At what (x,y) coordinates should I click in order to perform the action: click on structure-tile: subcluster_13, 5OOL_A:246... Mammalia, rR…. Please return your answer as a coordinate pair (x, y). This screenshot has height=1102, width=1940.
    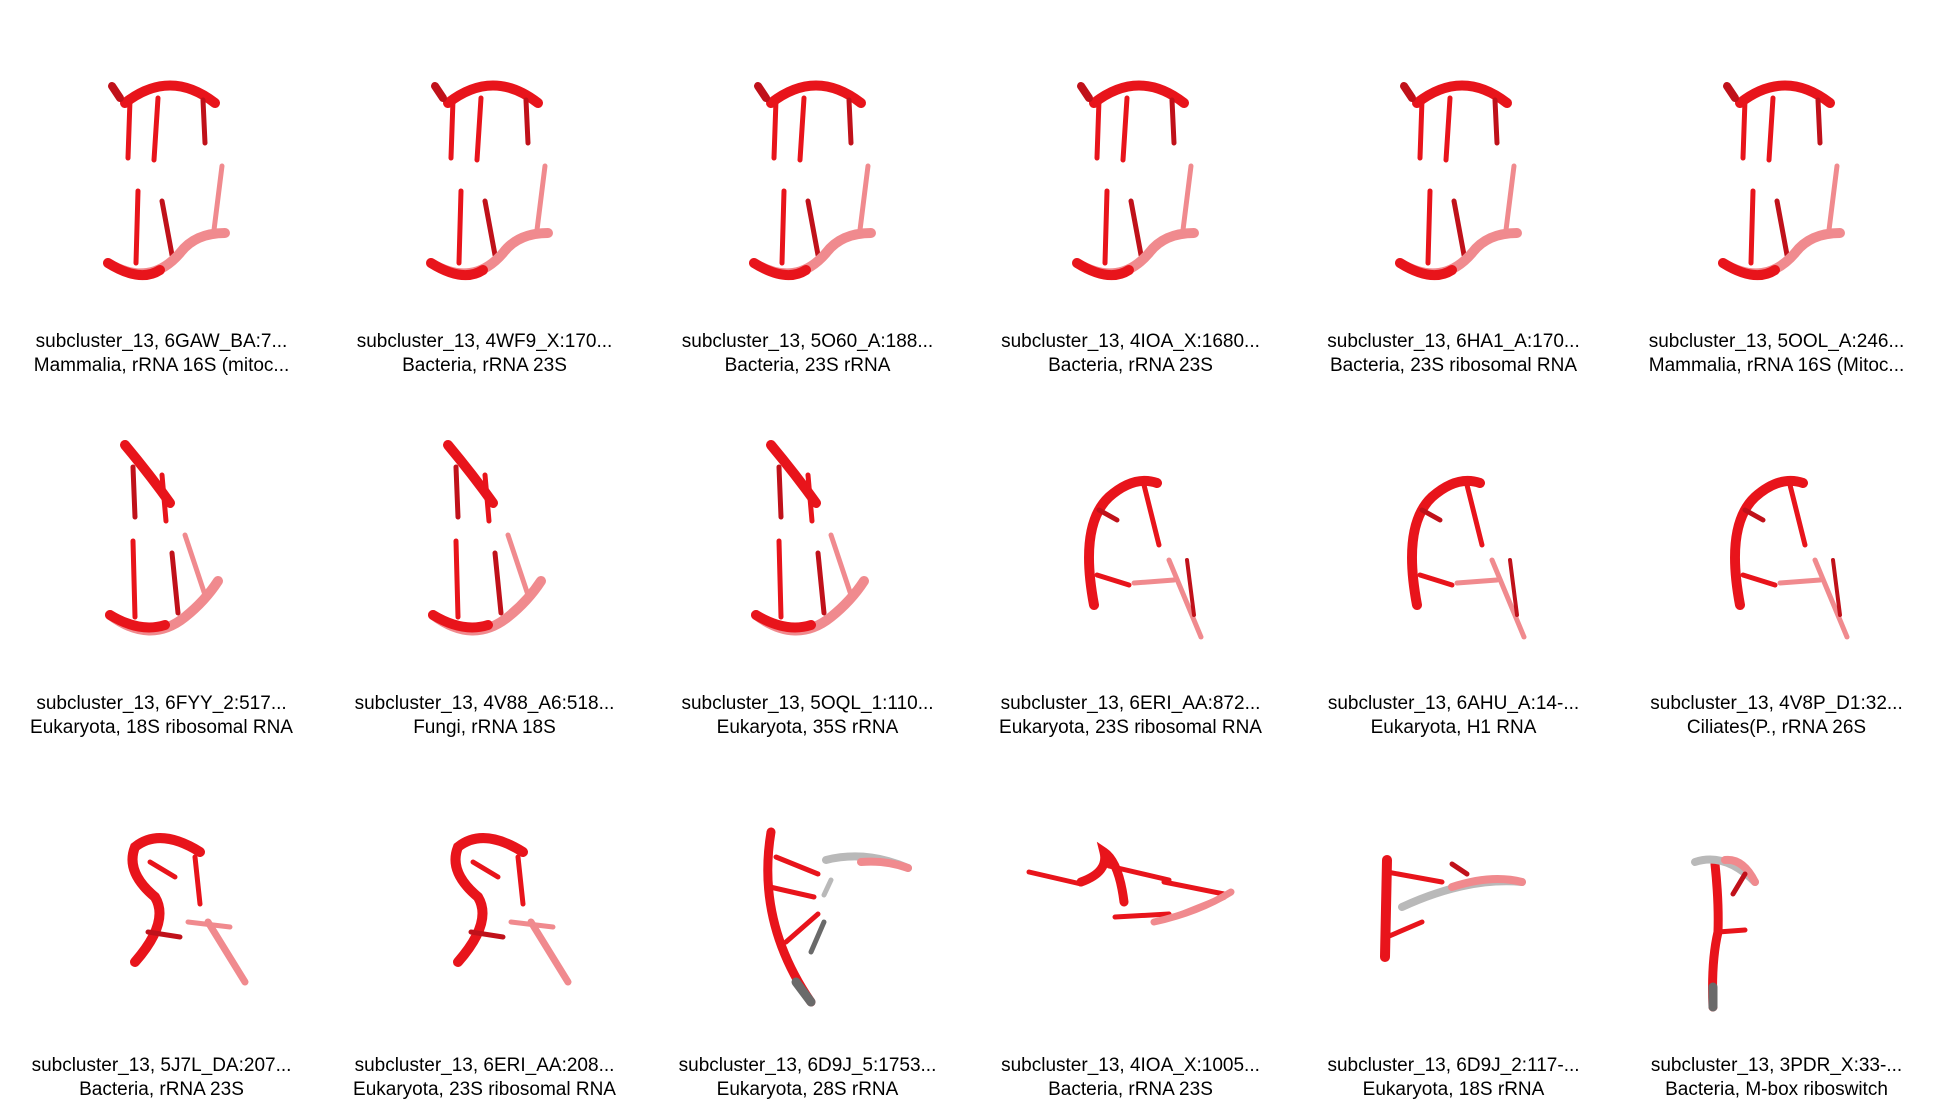
    Looking at the image, I should click on (1776, 192).